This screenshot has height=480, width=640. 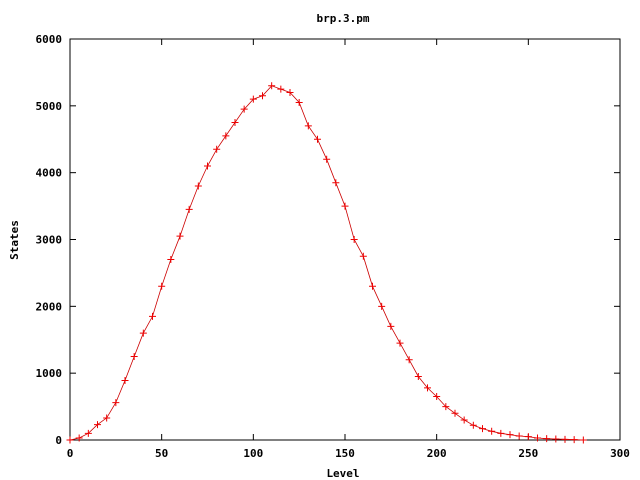 I want to click on y-tick-label: 4000, so click(x=49, y=173).